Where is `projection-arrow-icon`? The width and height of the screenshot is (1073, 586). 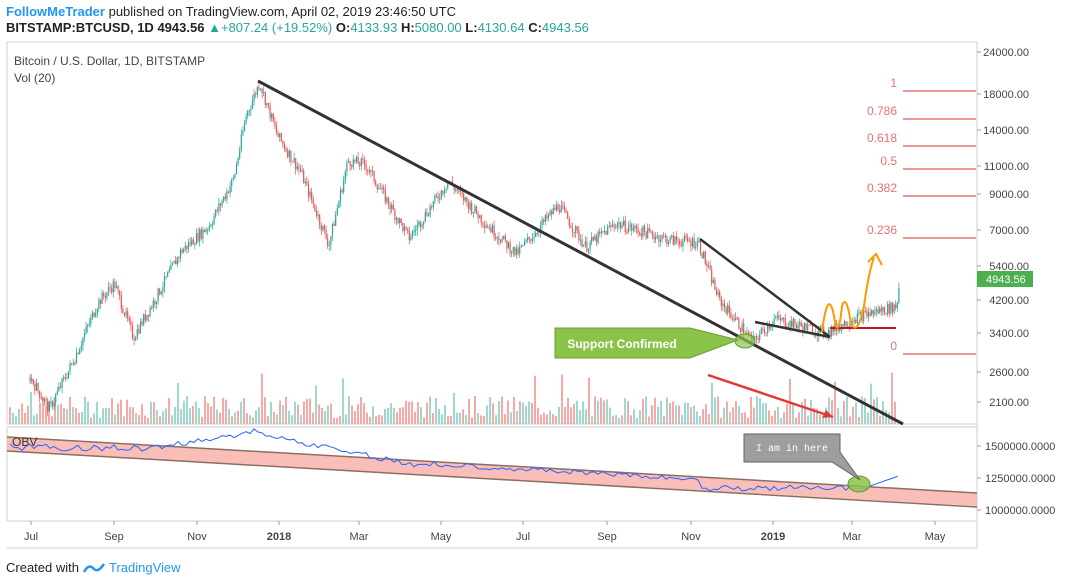
projection-arrow-icon is located at coordinates (875, 259).